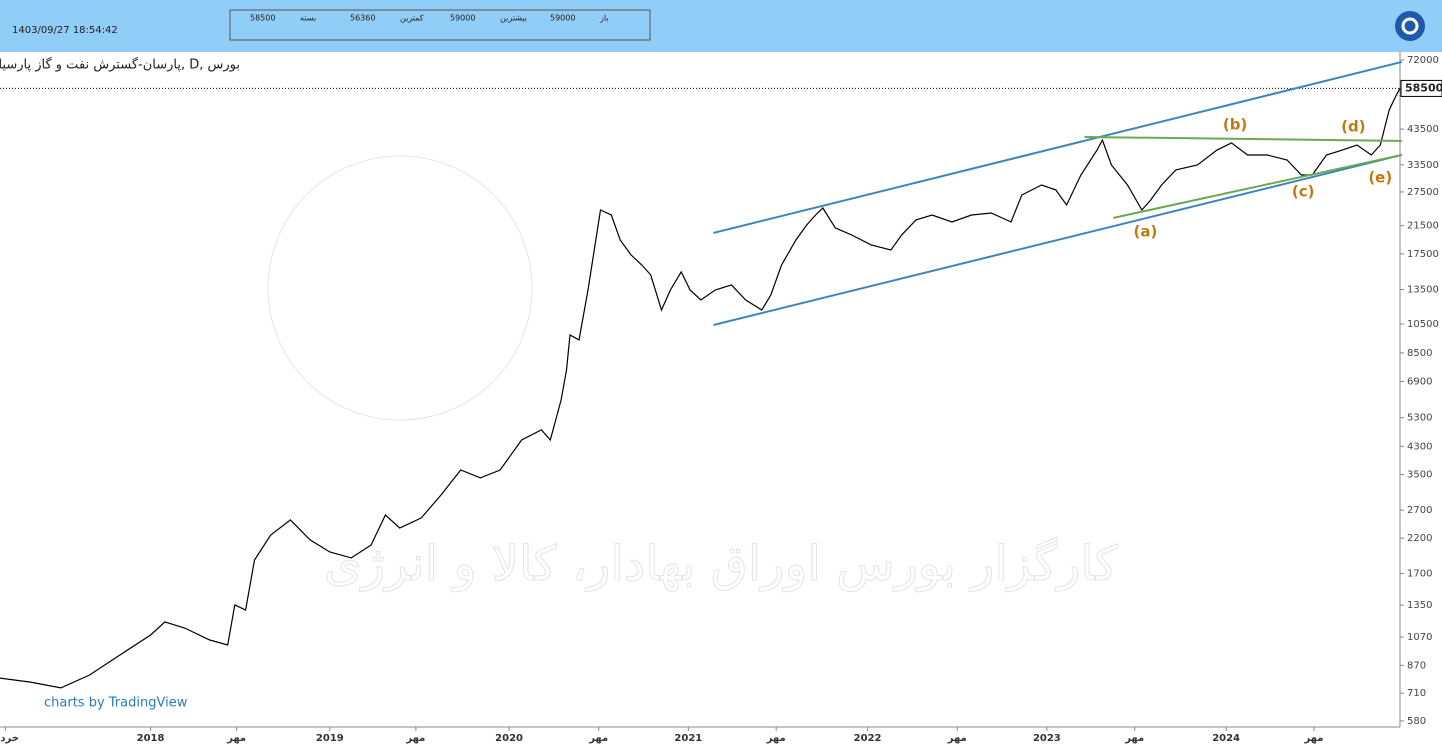 The height and width of the screenshot is (745, 1442). What do you see at coordinates (116, 703) in the screenshot?
I see `credit: charts by TradingView` at bounding box center [116, 703].